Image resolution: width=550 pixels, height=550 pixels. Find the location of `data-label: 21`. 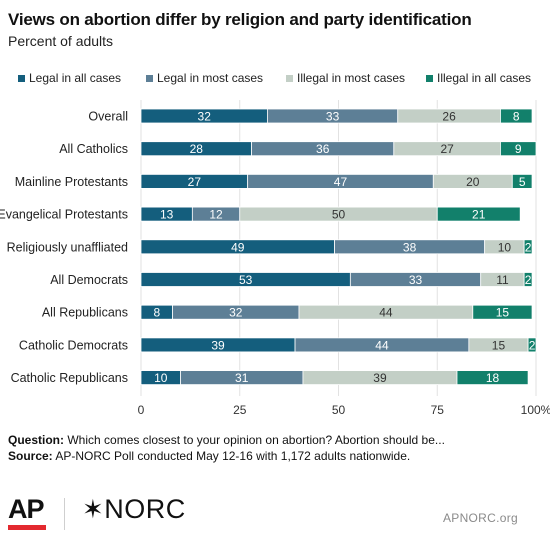

data-label: 21 is located at coordinates (479, 215).